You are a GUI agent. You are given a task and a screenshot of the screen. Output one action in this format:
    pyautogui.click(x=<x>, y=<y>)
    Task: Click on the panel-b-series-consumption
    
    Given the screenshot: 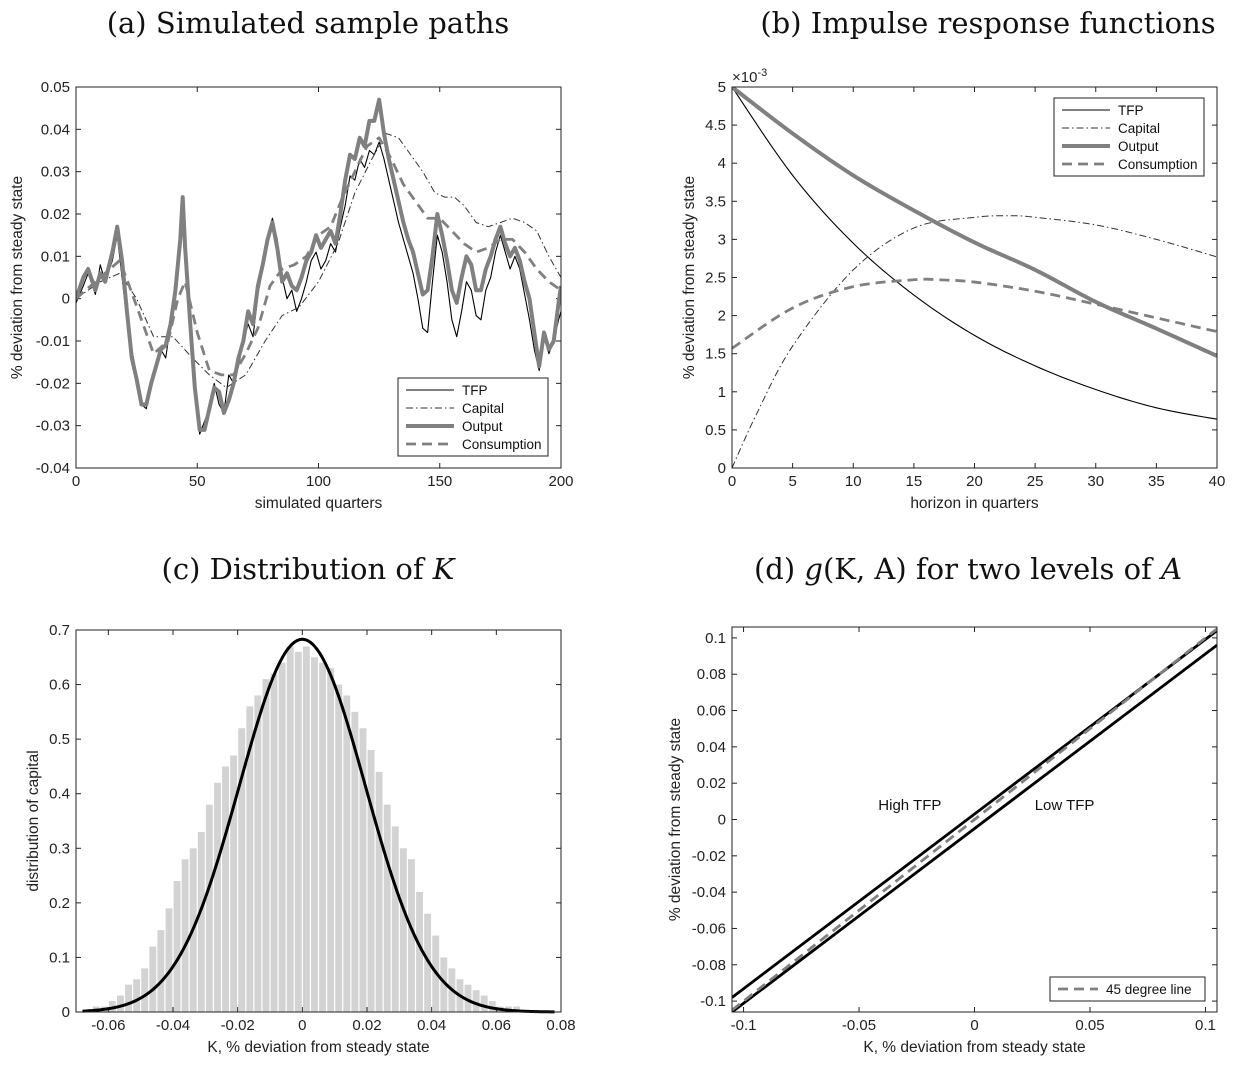 What is the action you would take?
    pyautogui.click(x=974, y=313)
    